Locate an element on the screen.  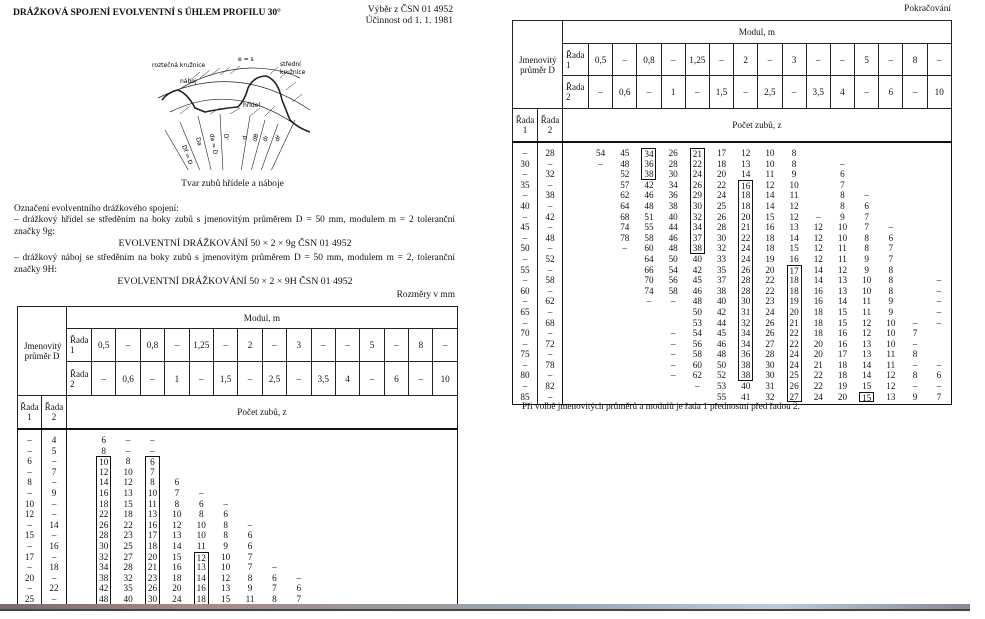
teeth-count-value: – is located at coordinates (939, 290).